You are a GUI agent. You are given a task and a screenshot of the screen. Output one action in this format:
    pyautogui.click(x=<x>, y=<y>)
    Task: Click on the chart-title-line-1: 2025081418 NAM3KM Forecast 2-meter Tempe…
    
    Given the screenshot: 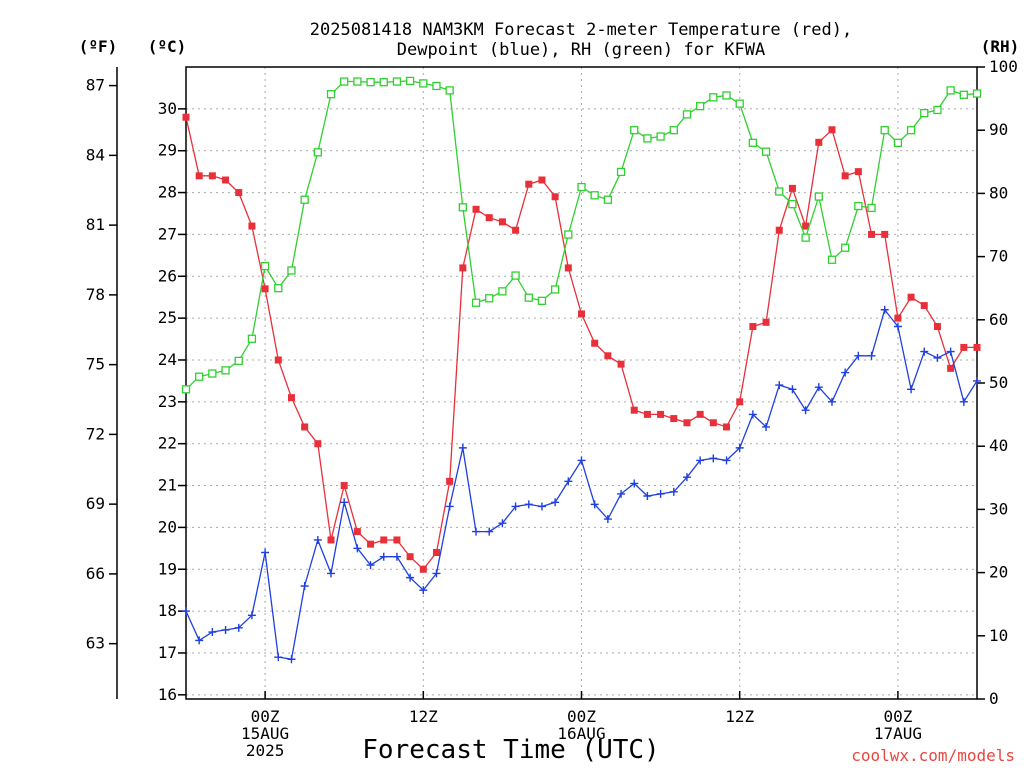 What is the action you would take?
    pyautogui.click(x=581, y=30)
    